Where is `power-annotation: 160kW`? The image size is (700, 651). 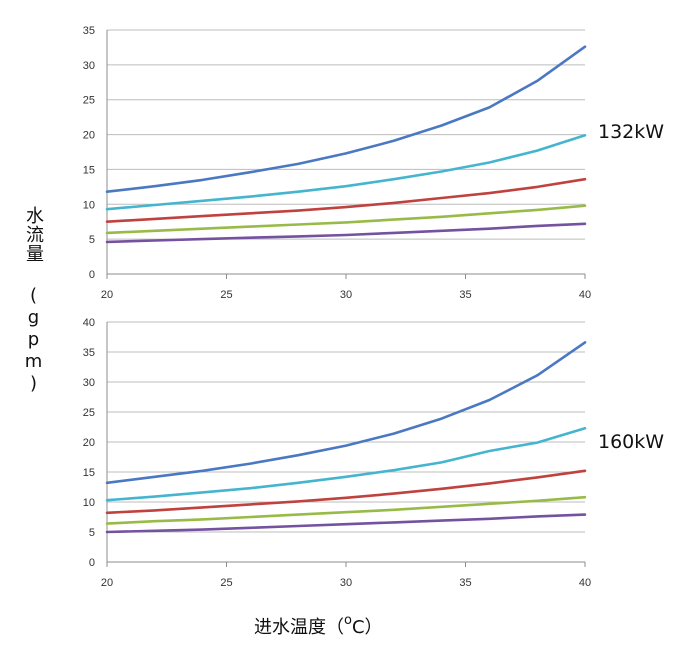 power-annotation: 160kW is located at coordinates (631, 442).